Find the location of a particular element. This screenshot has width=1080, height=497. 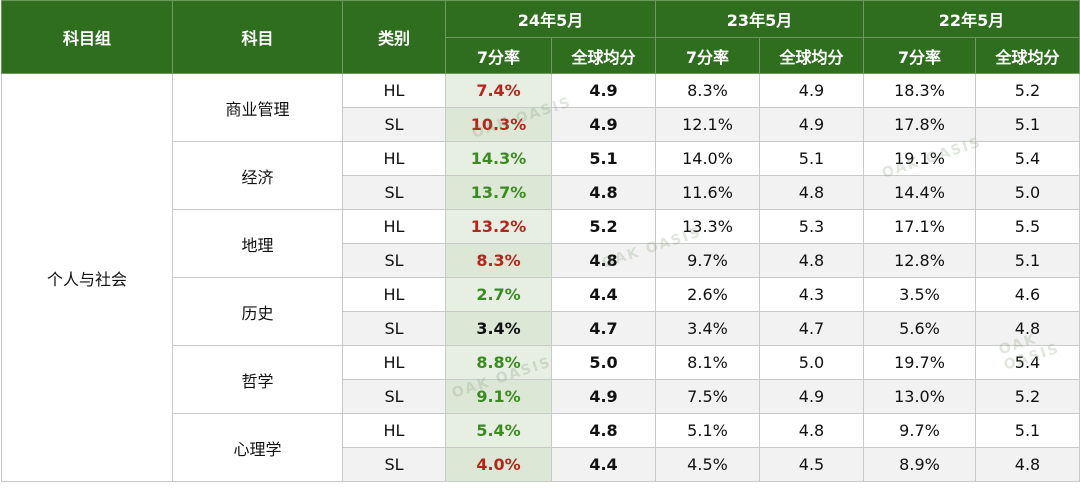

header-subject: 科目 is located at coordinates (257, 37).